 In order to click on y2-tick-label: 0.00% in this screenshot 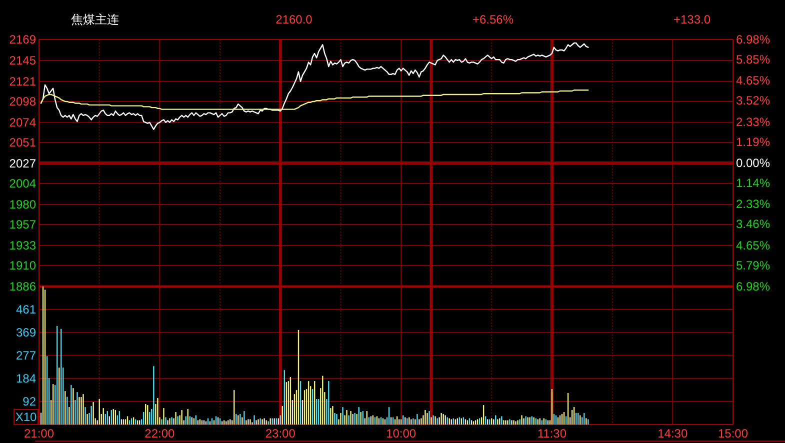, I will do `click(753, 163)`.